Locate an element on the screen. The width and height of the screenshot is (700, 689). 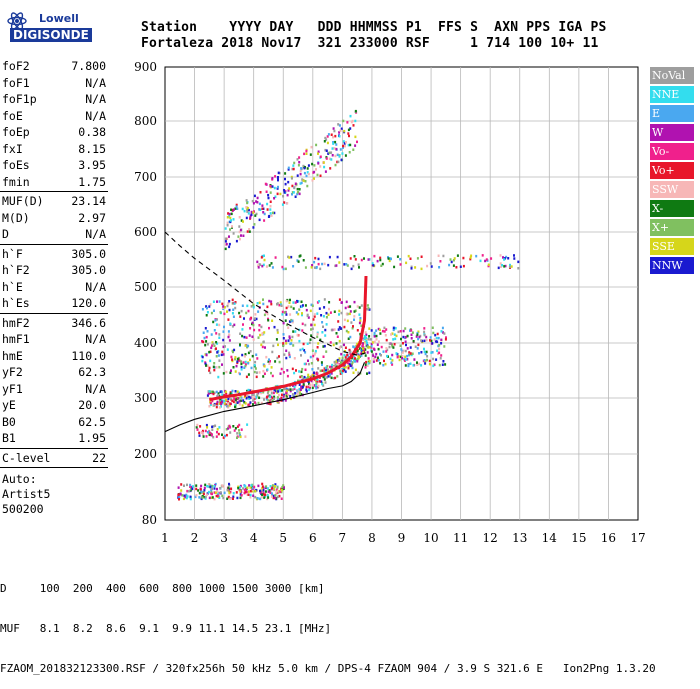
logo-line1: Lowell is located at coordinates (59, 18).